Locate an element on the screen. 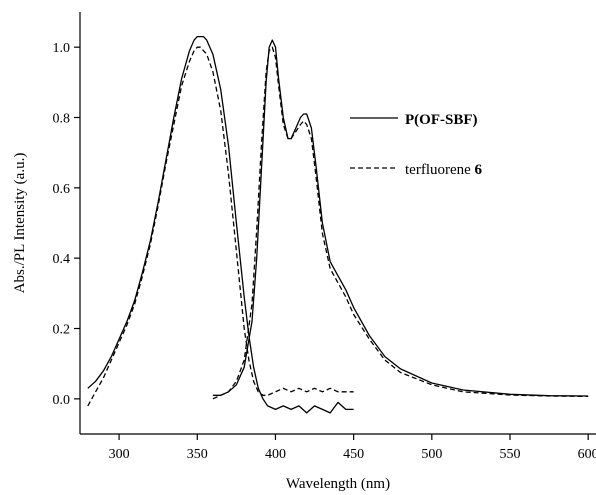 The width and height of the screenshot is (596, 495). y-tick-label: 0.2 is located at coordinates (62, 330).